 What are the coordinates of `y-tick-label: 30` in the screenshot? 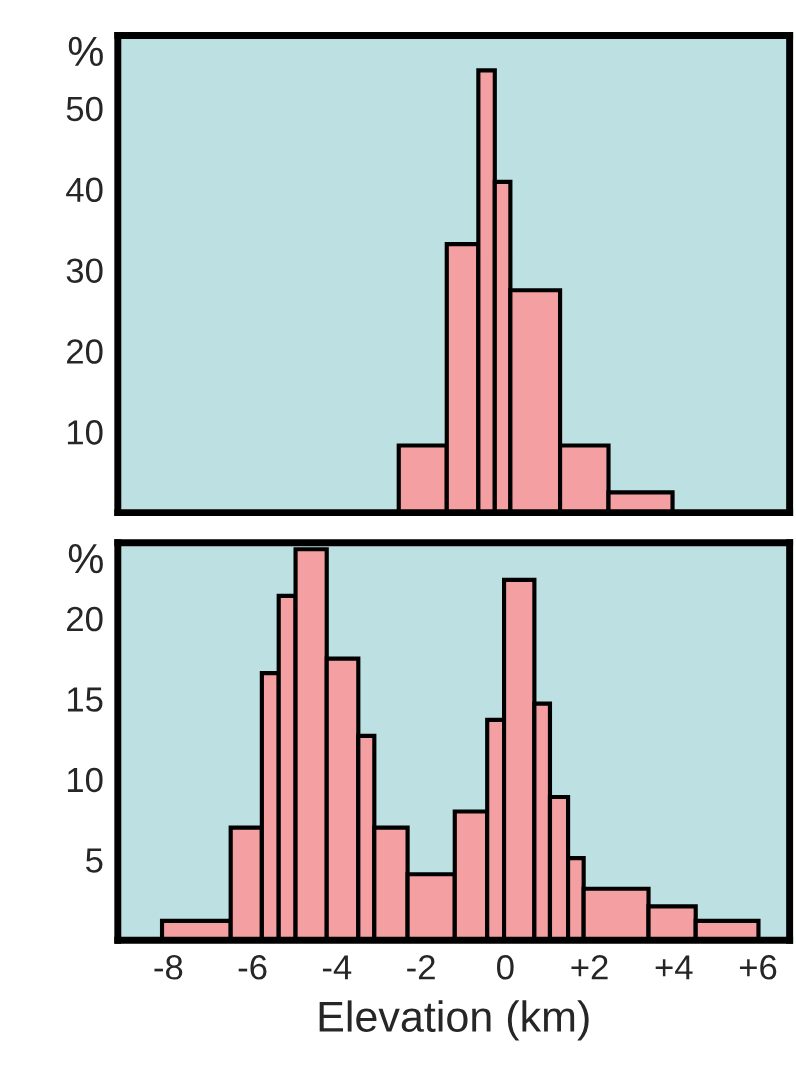 It's located at (84, 270).